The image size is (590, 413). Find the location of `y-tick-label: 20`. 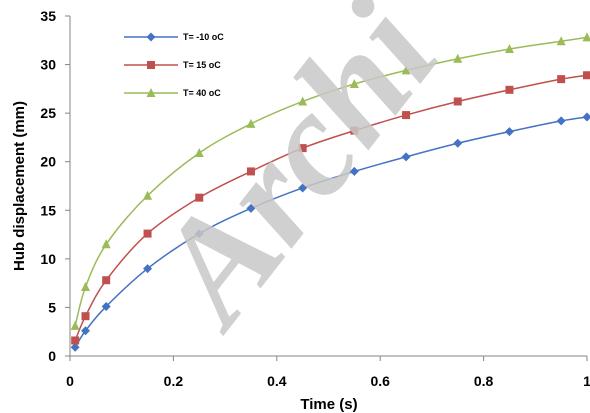

y-tick-label: 20 is located at coordinates (48, 162).